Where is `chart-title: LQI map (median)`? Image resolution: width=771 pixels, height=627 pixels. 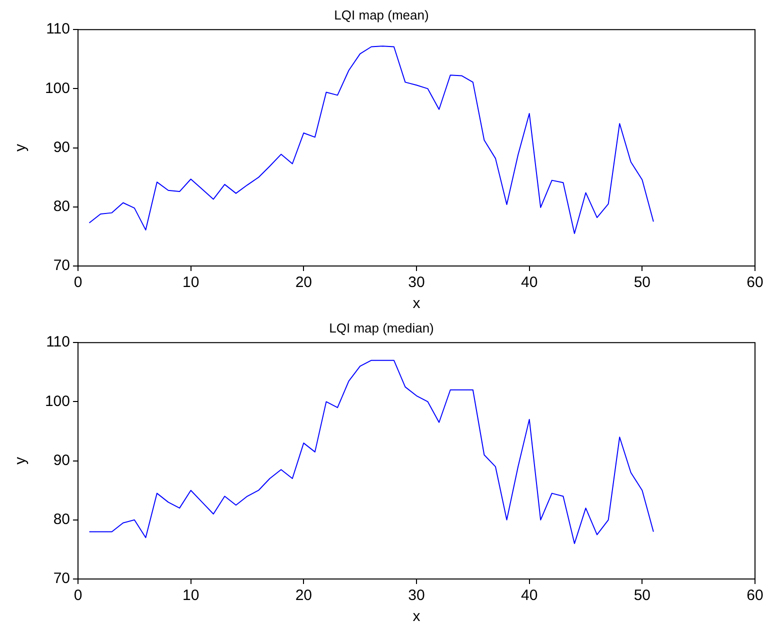
chart-title: LQI map (median) is located at coordinates (381, 328).